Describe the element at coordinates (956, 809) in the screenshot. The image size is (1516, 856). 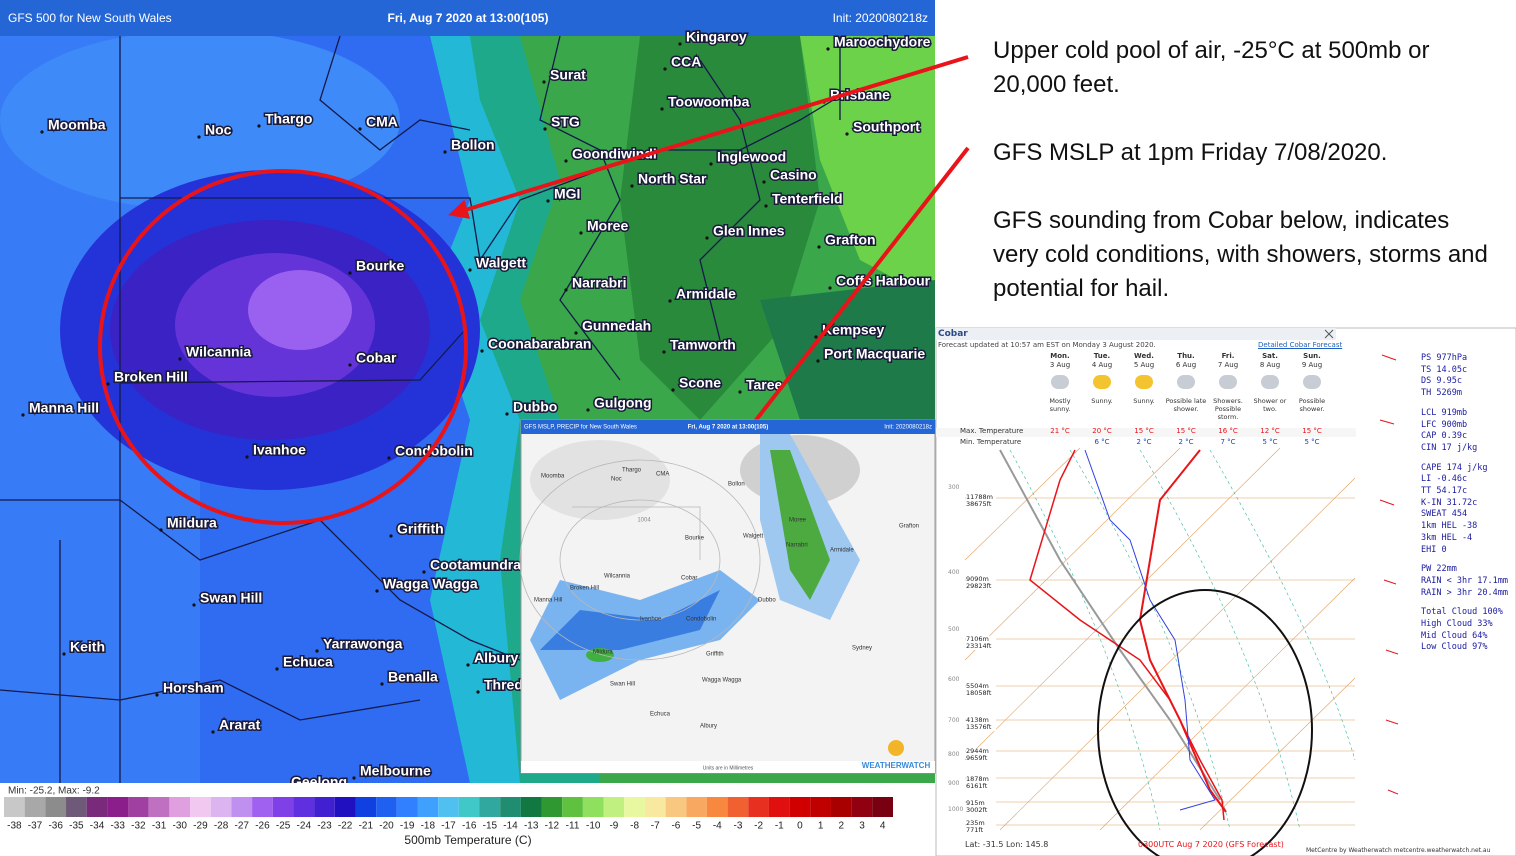
I see `pressure-label: 1000` at that location.